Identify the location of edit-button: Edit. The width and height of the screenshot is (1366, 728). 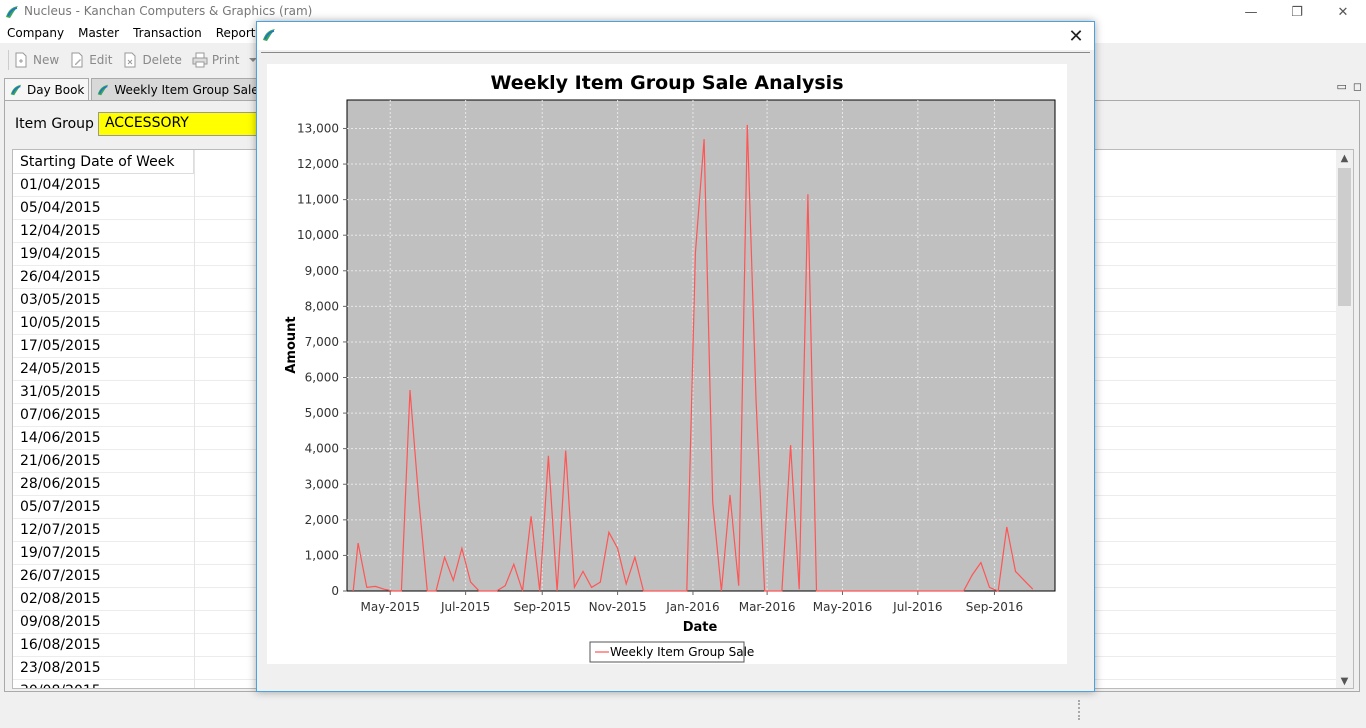
(90, 60).